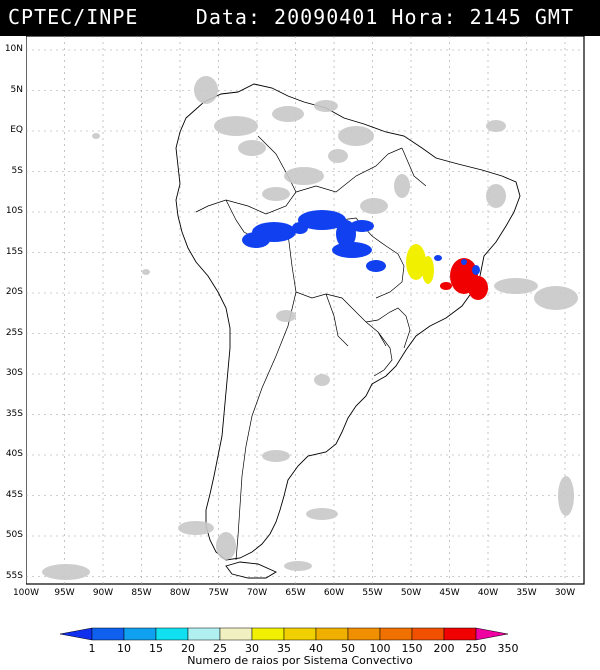  Describe the element at coordinates (218, 593) in the screenshot. I see `lon-label: 75W` at that location.